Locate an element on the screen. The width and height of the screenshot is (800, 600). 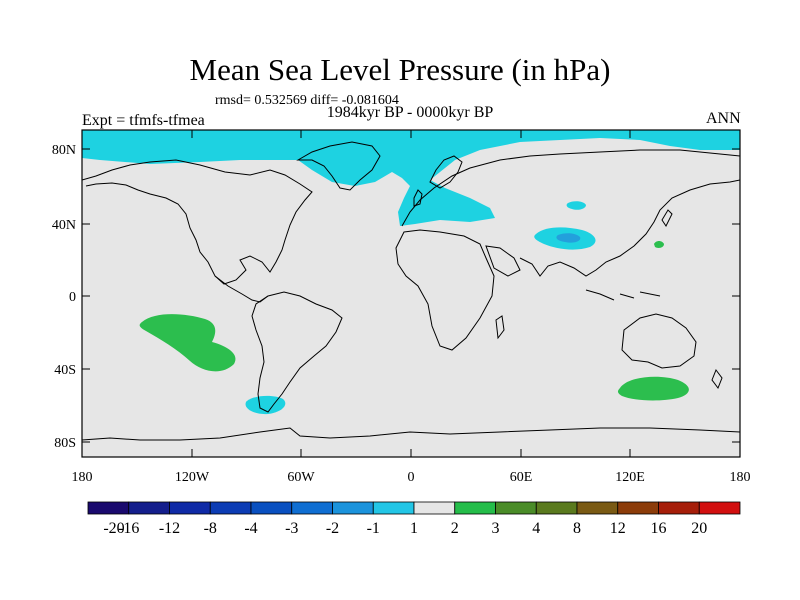
colorbar-tick-label: 16 is located at coordinates (659, 528).